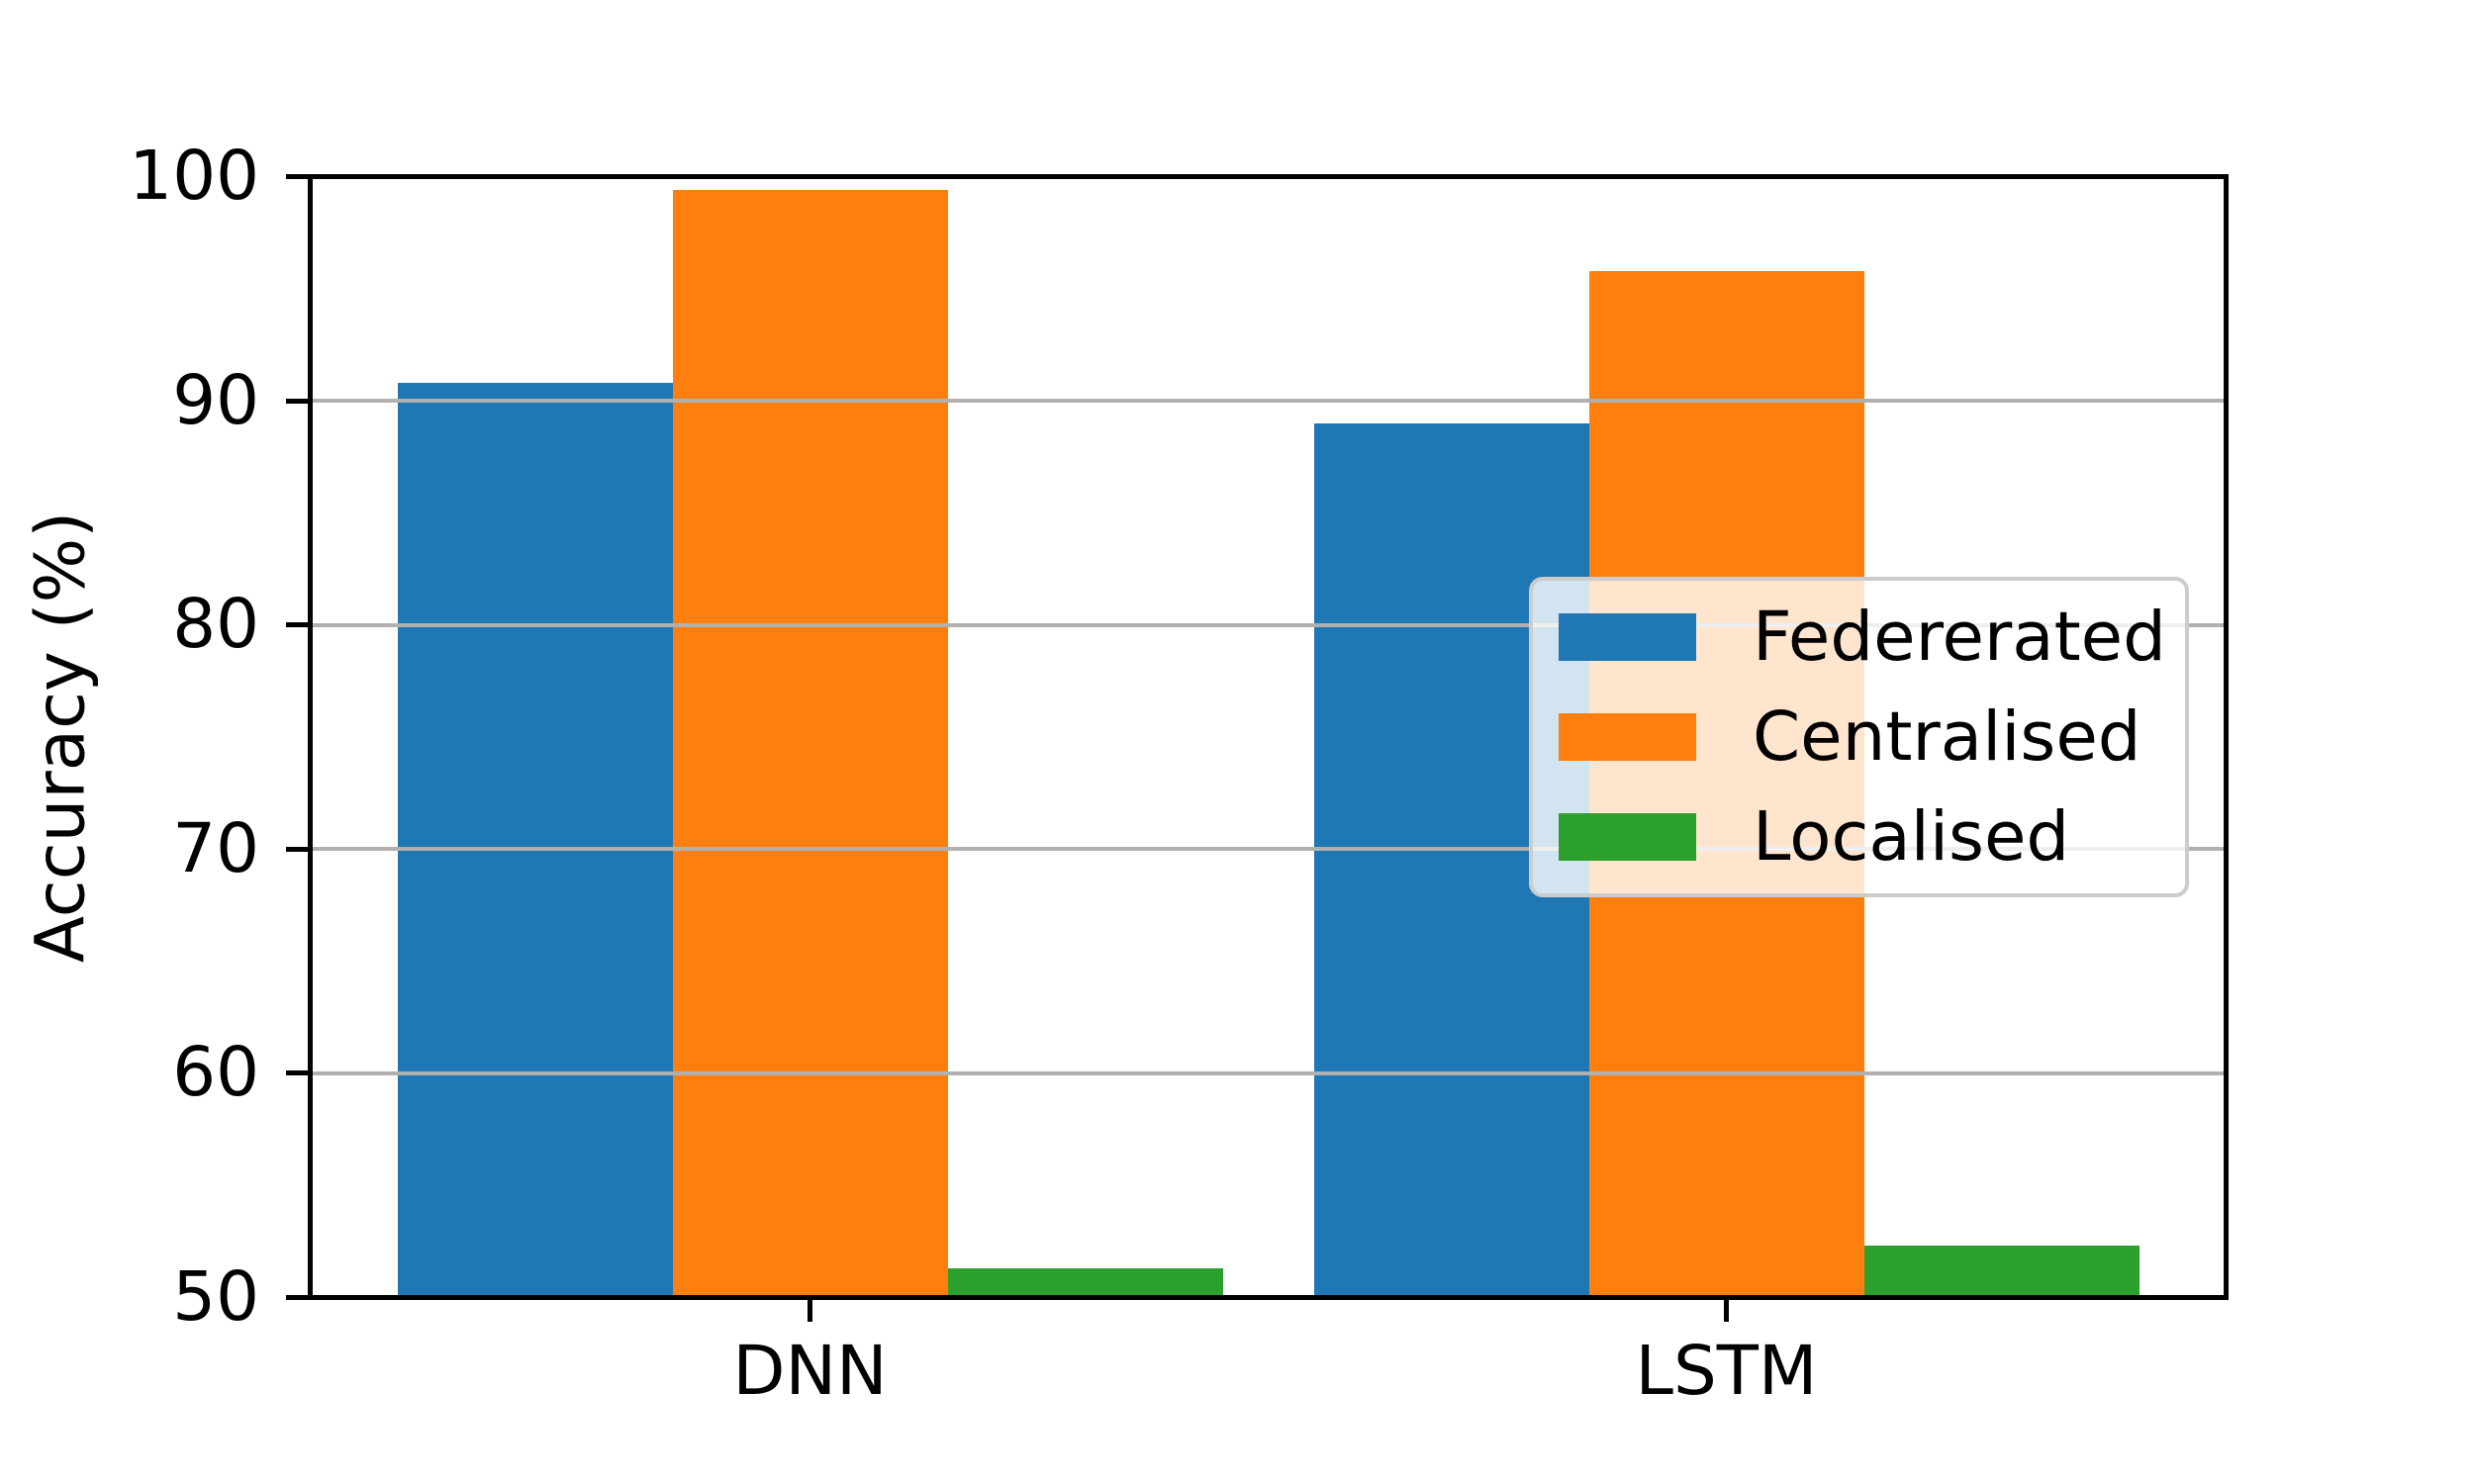 The width and height of the screenshot is (2474, 1484). I want to click on legend-label-localised: Localised, so click(1912, 836).